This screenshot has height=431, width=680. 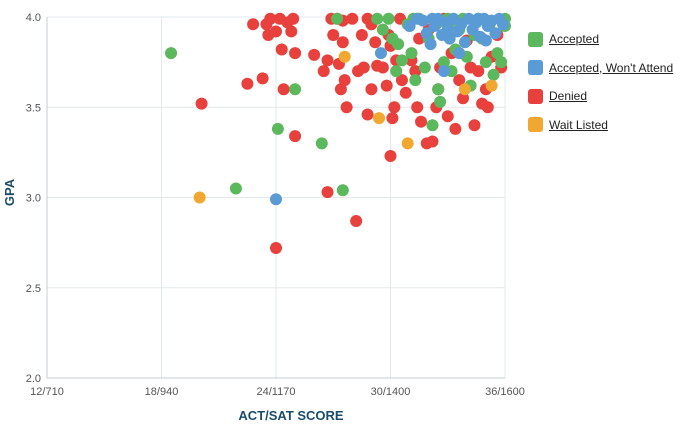 I want to click on legend-item: Accepted, Won't Attend, so click(x=600, y=68).